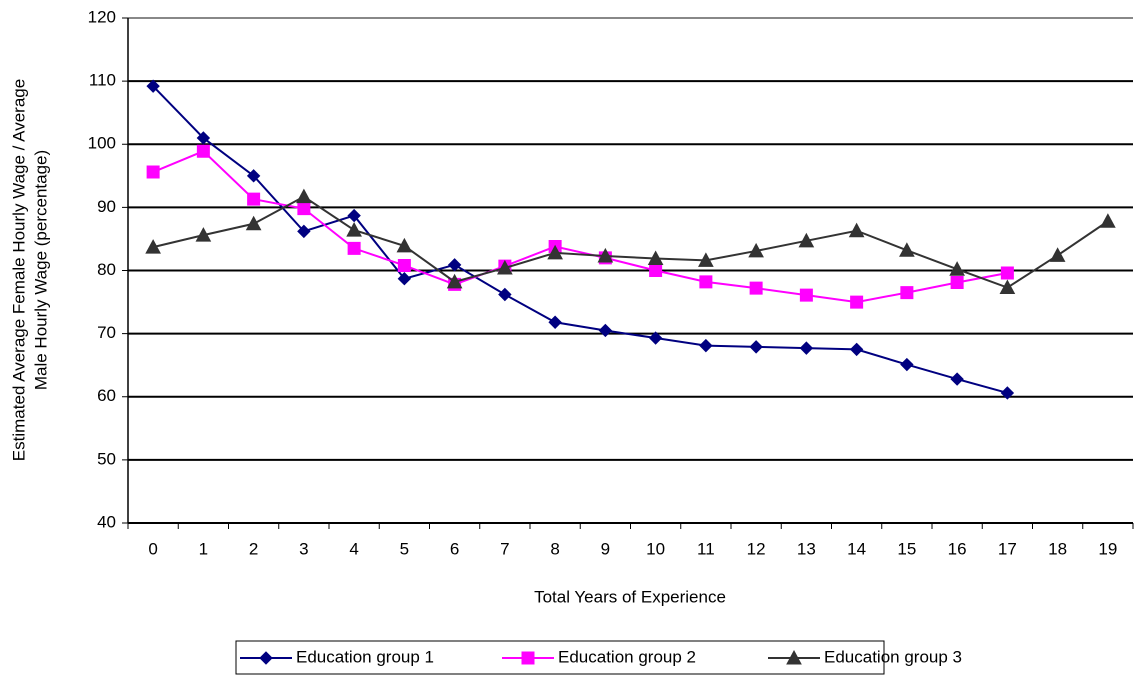 This screenshot has width=1138, height=675. I want to click on x-axis-label: Total Years of Experience, so click(630, 596).